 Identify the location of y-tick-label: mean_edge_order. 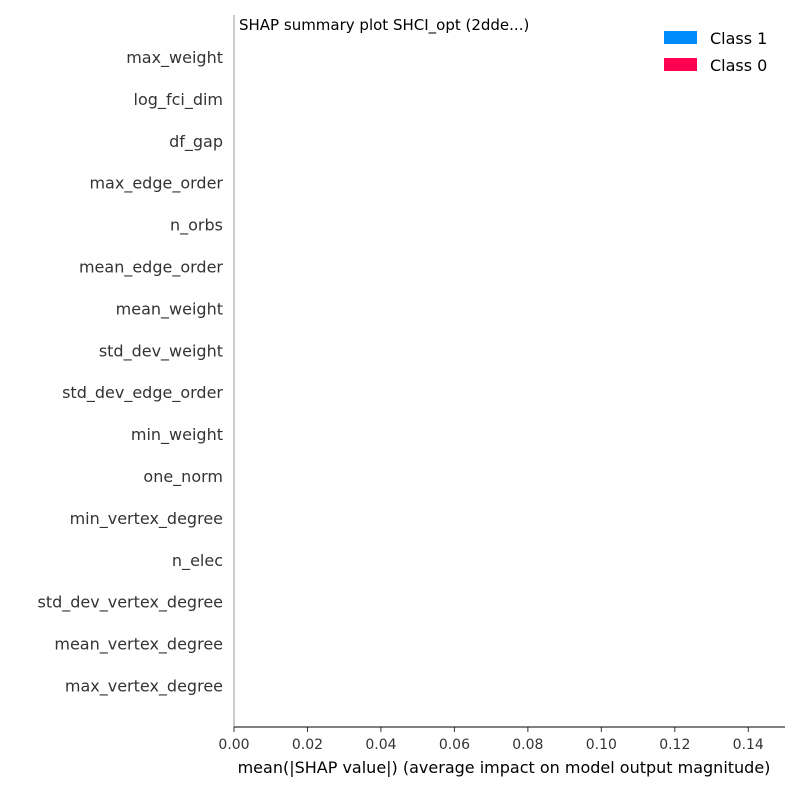
(151, 268).